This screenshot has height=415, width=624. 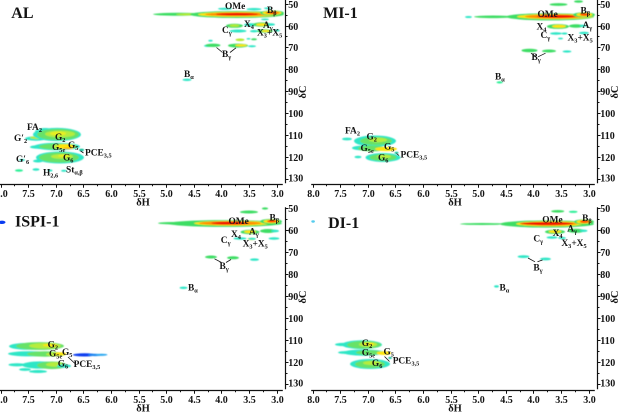 What do you see at coordinates (340, 13) in the screenshot?
I see `svg-text: MI-1` at bounding box center [340, 13].